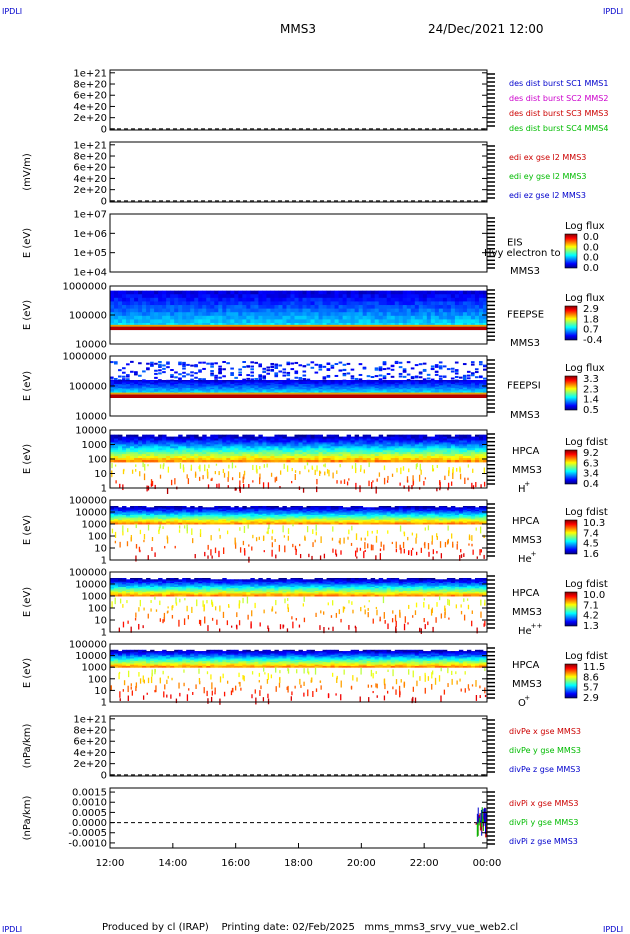 Image resolution: width=630 pixels, height=934 pixels. I want to click on ytick-label: 1, so click(104, 489).